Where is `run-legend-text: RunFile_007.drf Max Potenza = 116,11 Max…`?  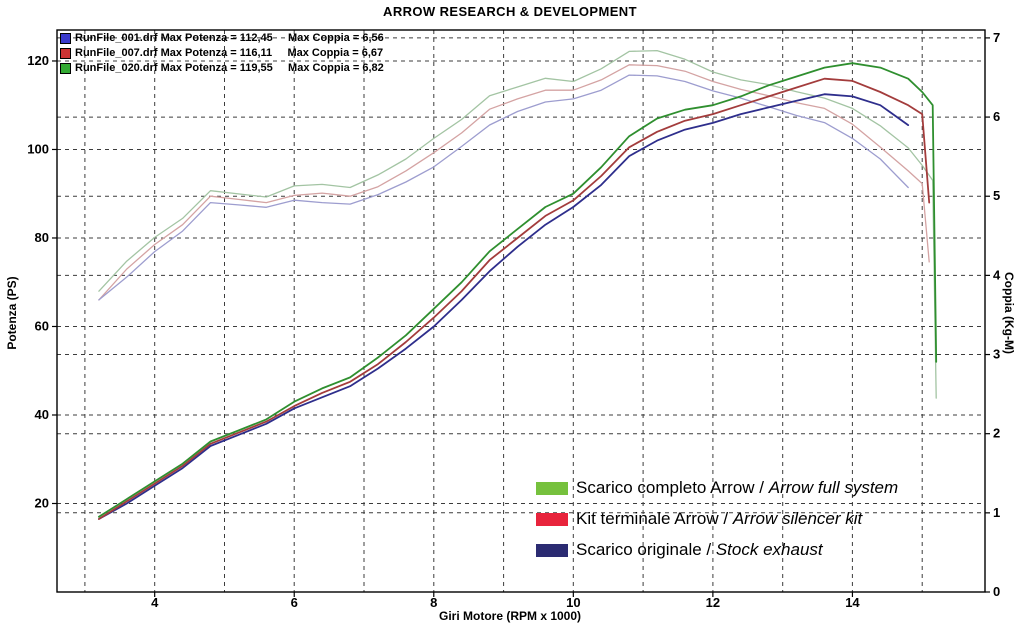
run-legend-text: RunFile_007.drf Max Potenza = 116,11 Max… is located at coordinates (229, 53).